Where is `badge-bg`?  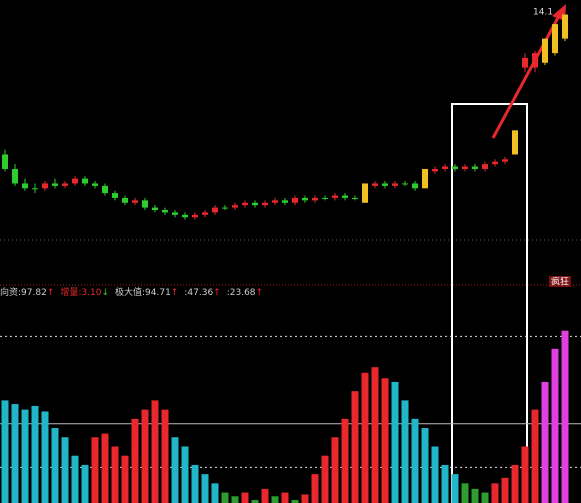 badge-bg is located at coordinates (560, 281).